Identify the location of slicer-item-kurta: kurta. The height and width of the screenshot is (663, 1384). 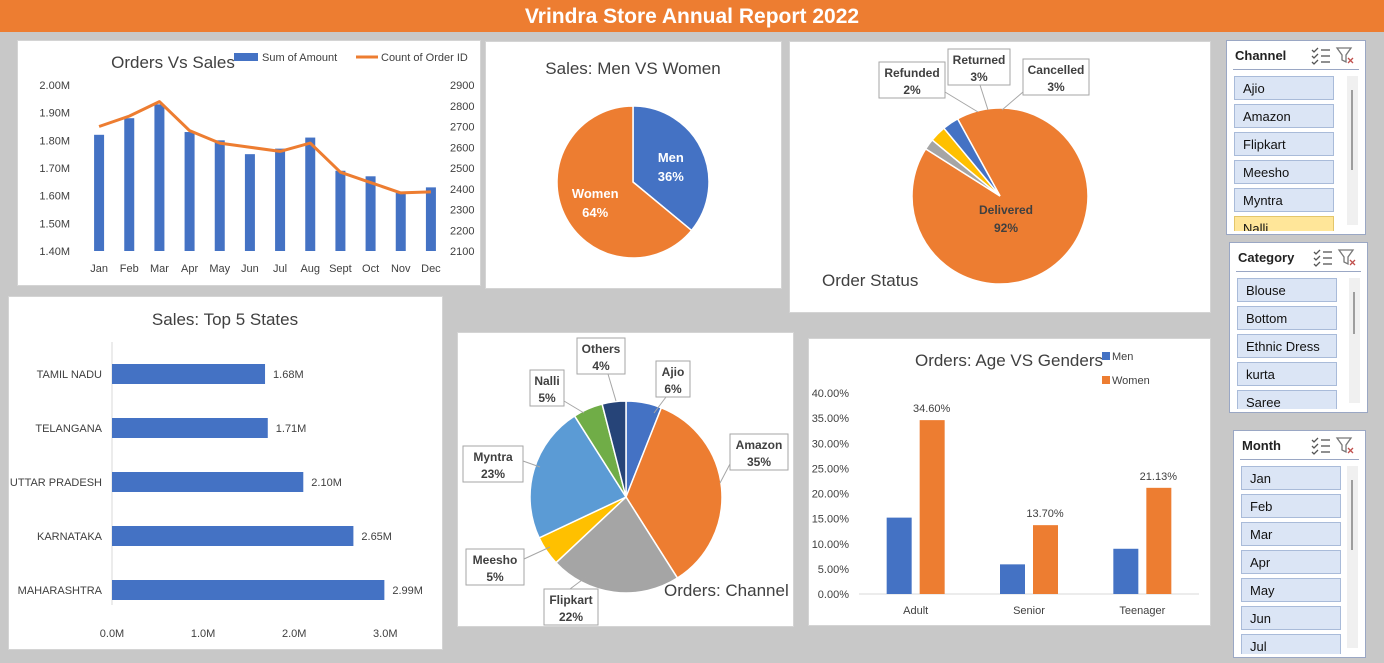
(1287, 374).